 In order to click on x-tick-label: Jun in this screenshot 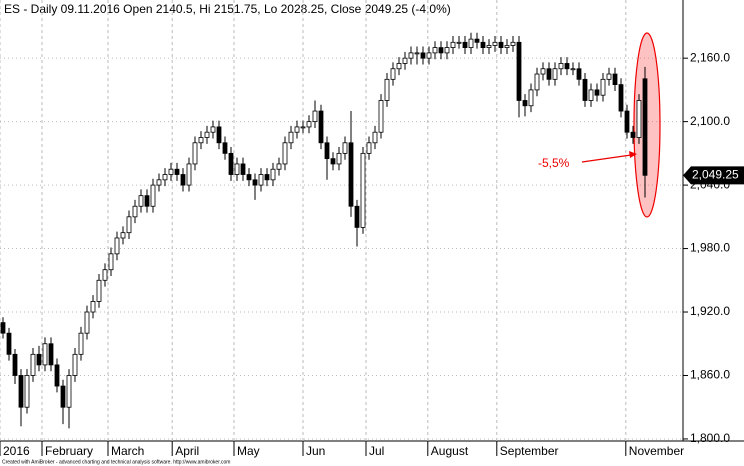, I will do `click(315, 451)`.